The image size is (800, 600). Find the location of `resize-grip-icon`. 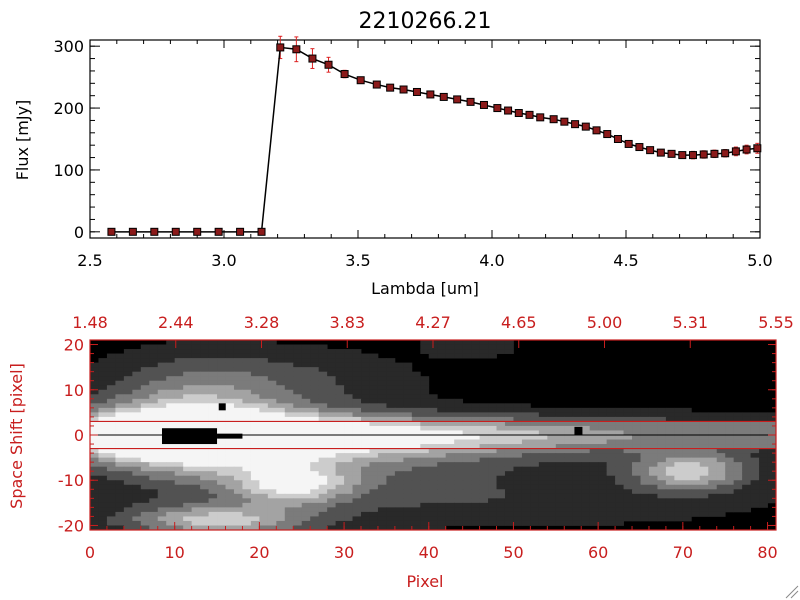

resize-grip-icon is located at coordinates (792, 592).